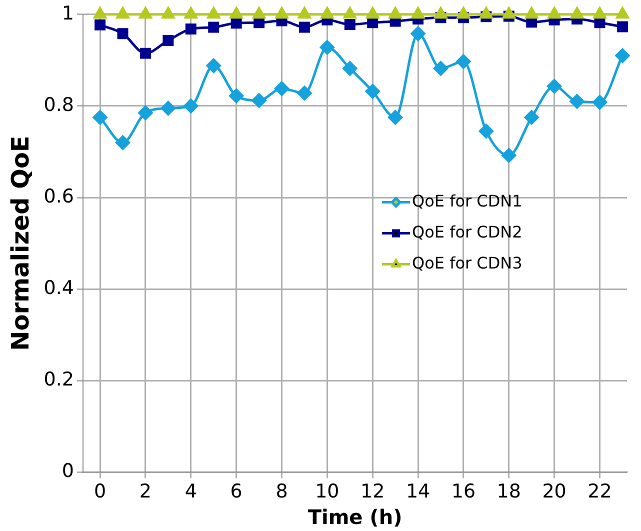 This screenshot has height=531, width=641. Describe the element at coordinates (145, 491) in the screenshot. I see `x-tick-label: 2` at that location.